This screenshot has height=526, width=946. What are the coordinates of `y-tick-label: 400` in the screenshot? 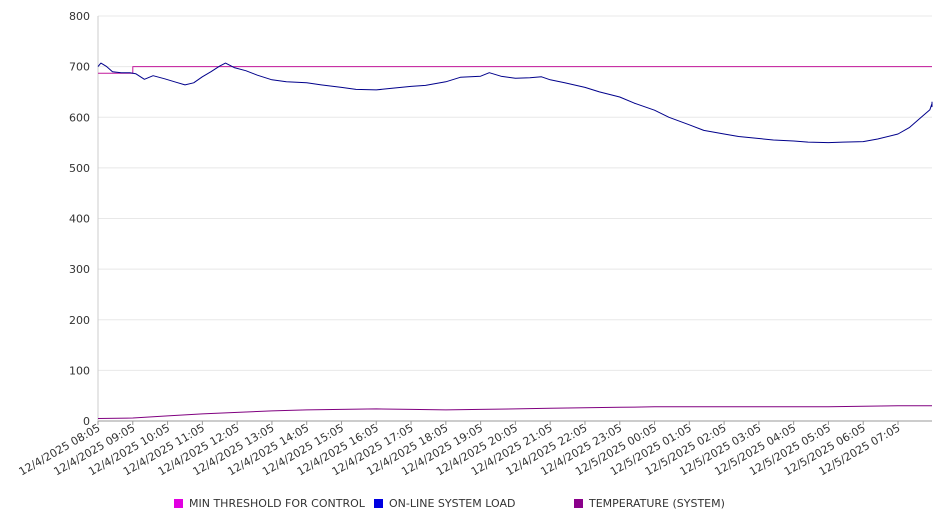 It's located at (79, 219).